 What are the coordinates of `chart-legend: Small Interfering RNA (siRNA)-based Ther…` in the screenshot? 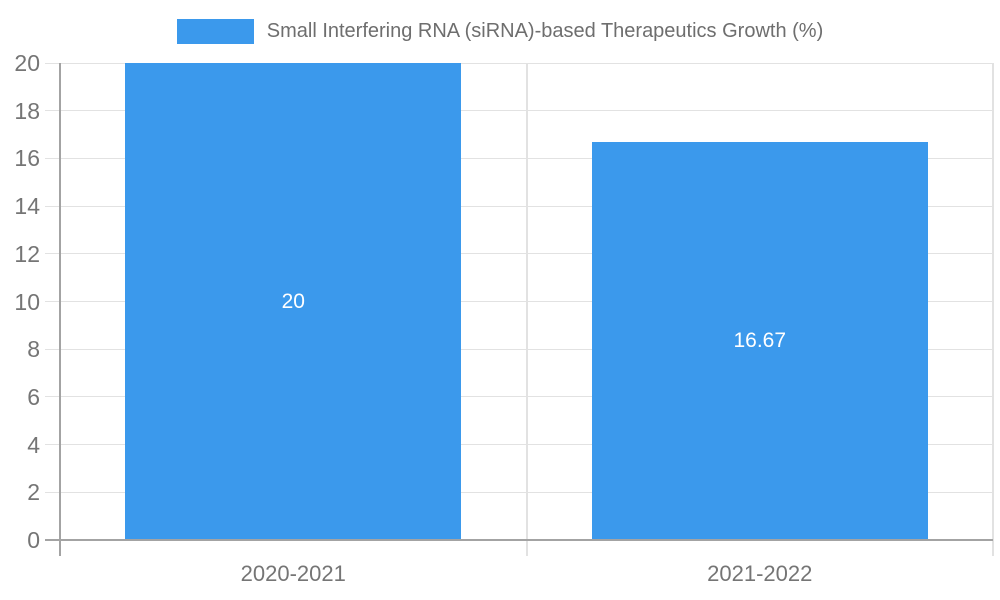 It's located at (500, 31).